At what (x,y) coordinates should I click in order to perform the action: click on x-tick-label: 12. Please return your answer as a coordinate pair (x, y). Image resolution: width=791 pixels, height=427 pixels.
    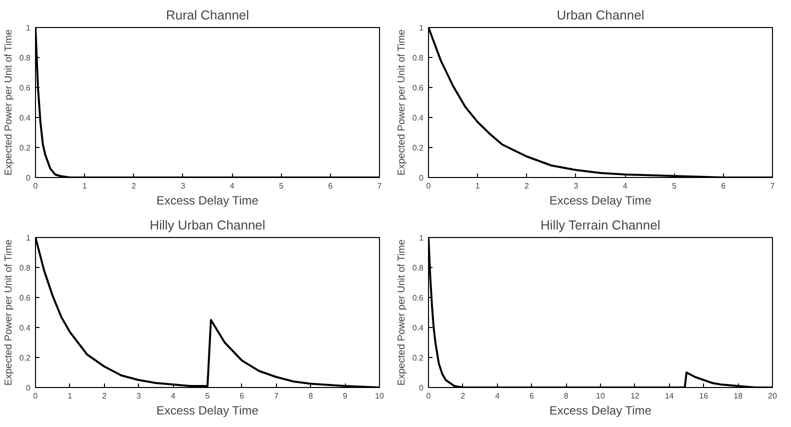
    Looking at the image, I should click on (635, 396).